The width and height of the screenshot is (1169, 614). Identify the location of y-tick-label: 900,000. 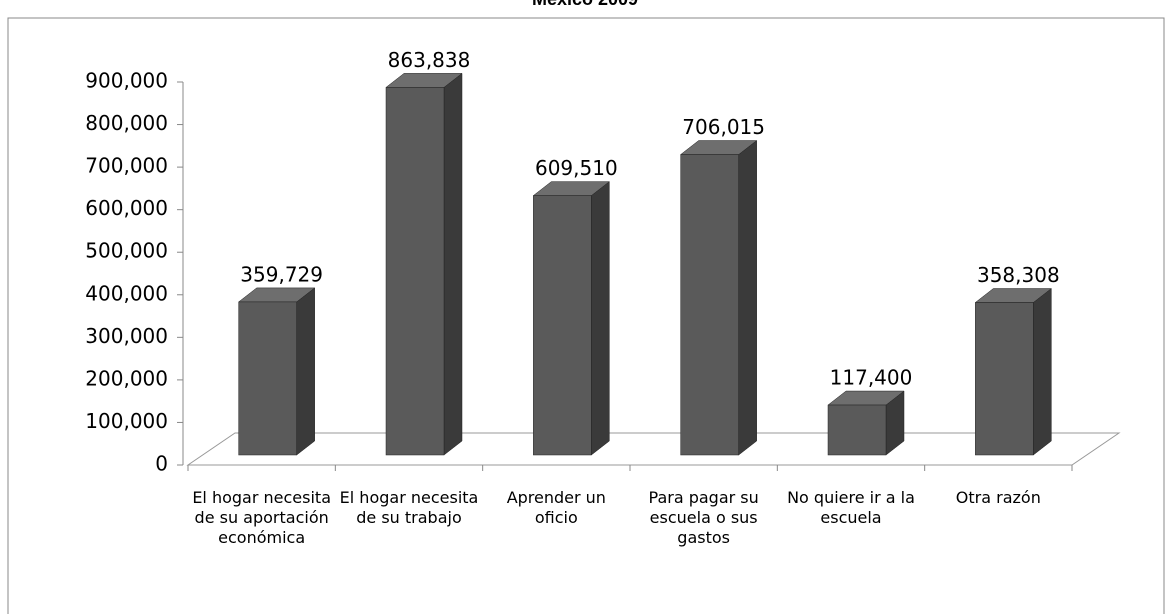
(126, 81).